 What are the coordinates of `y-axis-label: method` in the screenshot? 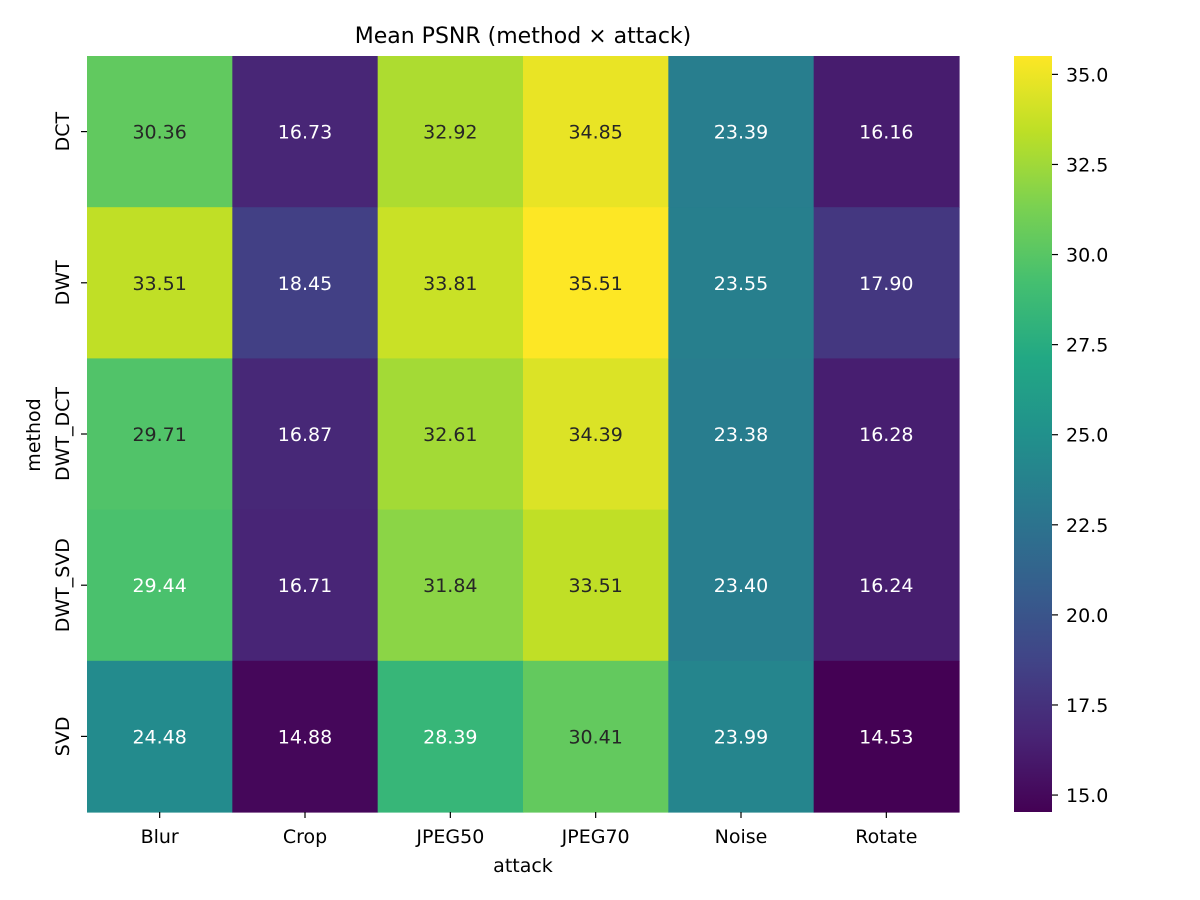 It's located at (34, 434).